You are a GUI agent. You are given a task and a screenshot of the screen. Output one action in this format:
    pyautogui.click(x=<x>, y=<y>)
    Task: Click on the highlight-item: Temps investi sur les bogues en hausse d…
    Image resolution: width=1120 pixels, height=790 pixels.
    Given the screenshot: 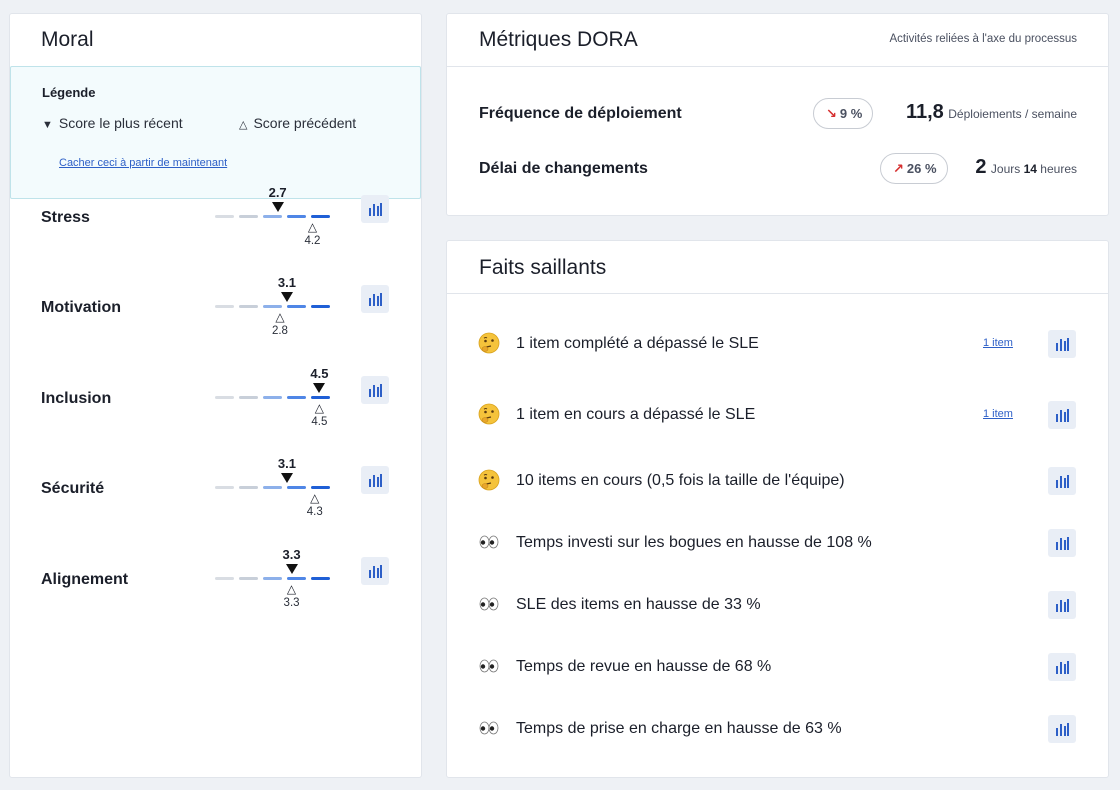 What is the action you would take?
    pyautogui.click(x=777, y=543)
    